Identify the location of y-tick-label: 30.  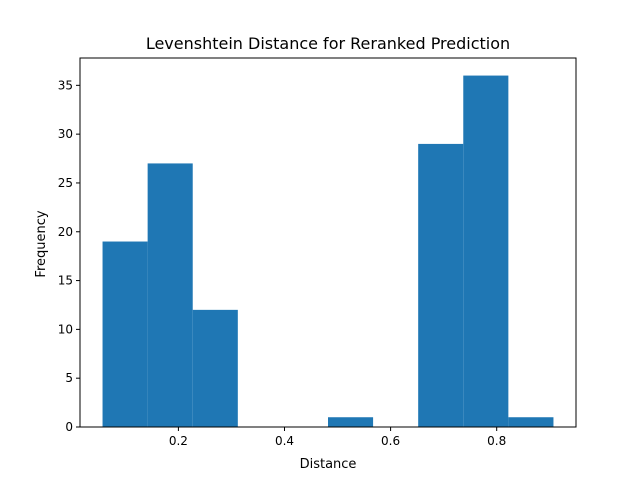
(65, 134).